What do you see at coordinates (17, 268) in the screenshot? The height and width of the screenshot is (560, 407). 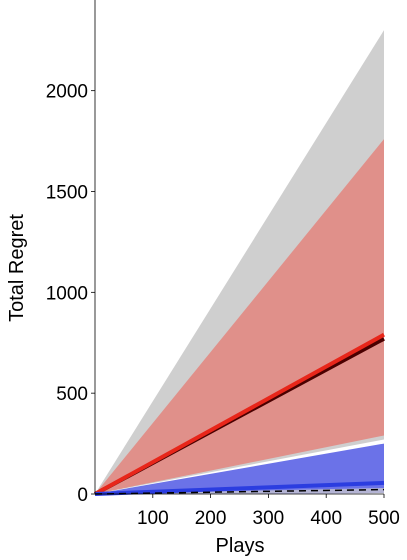 I see `y-axis-label: Total Regret` at bounding box center [17, 268].